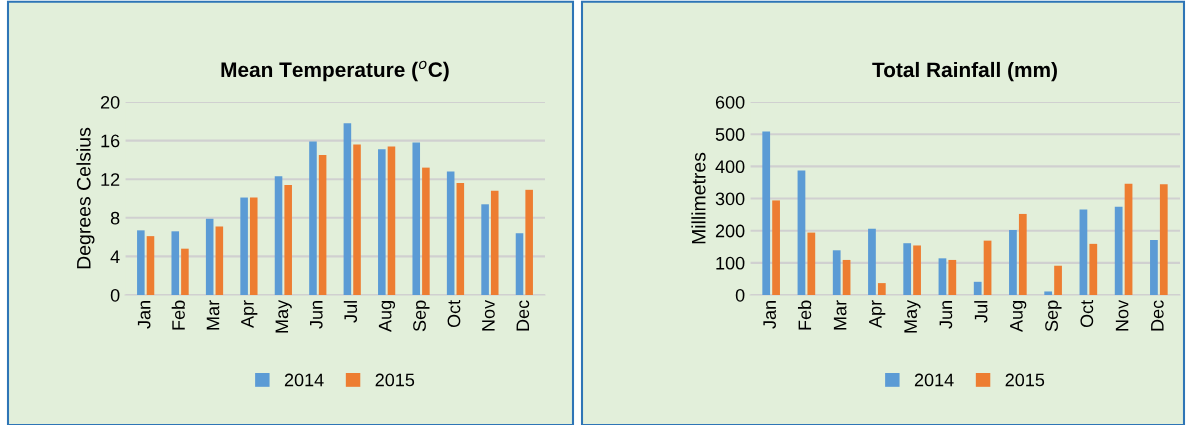  Describe the element at coordinates (85, 198) in the screenshot. I see `y-axis-title: Degrees Celsius` at that location.